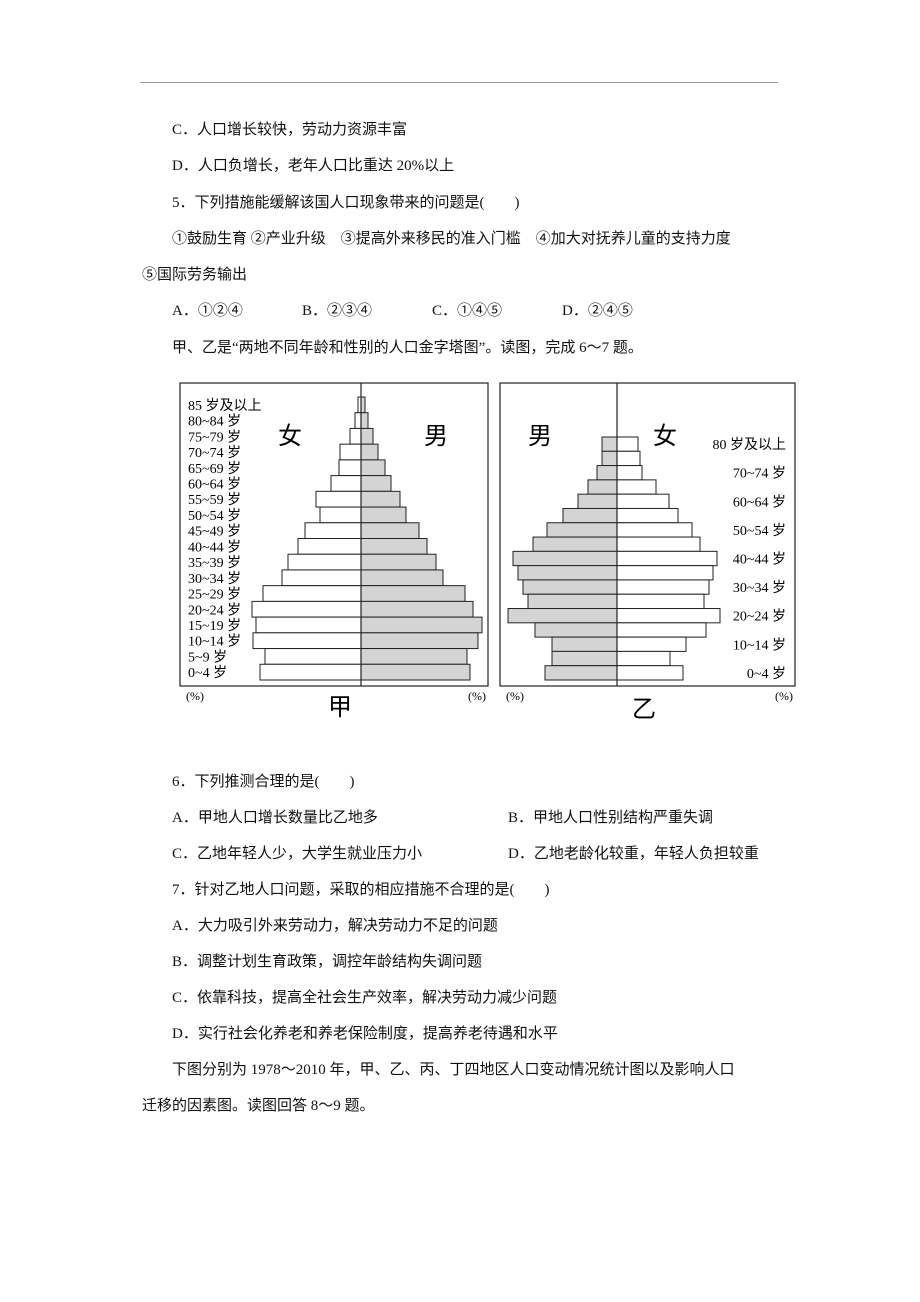 The image size is (920, 1302). I want to click on age-label: 30~34 岁, so click(214, 579).